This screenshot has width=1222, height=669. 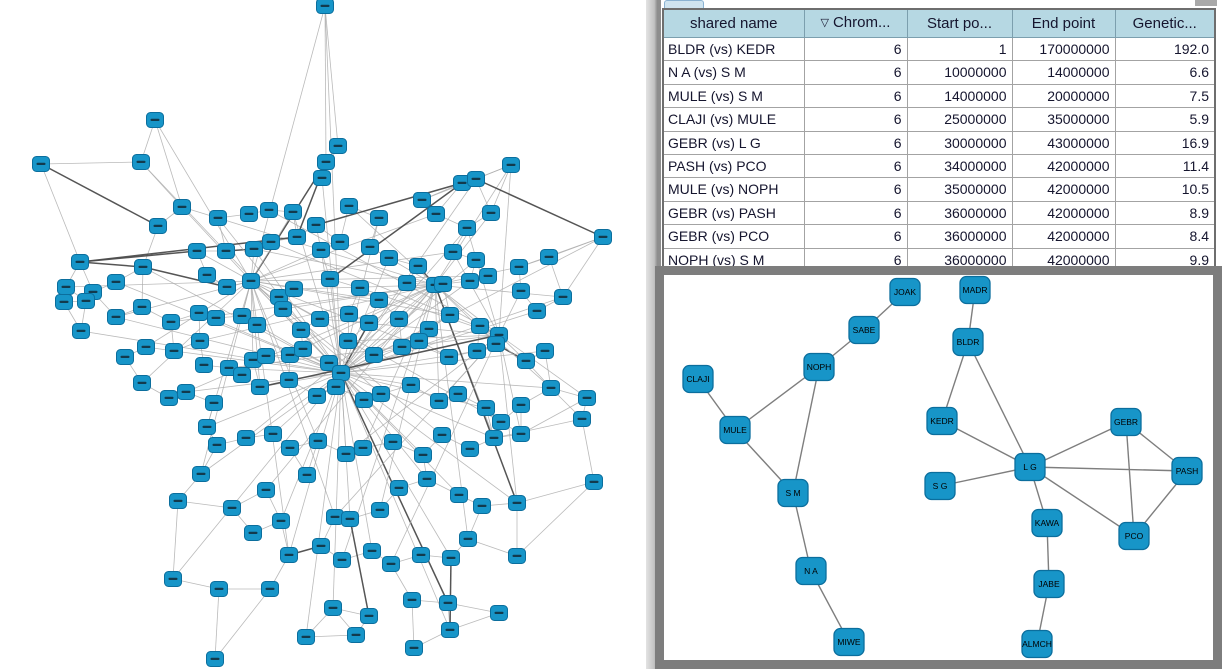 What do you see at coordinates (698, 379) in the screenshot?
I see `graph-node-claji: CLAJI` at bounding box center [698, 379].